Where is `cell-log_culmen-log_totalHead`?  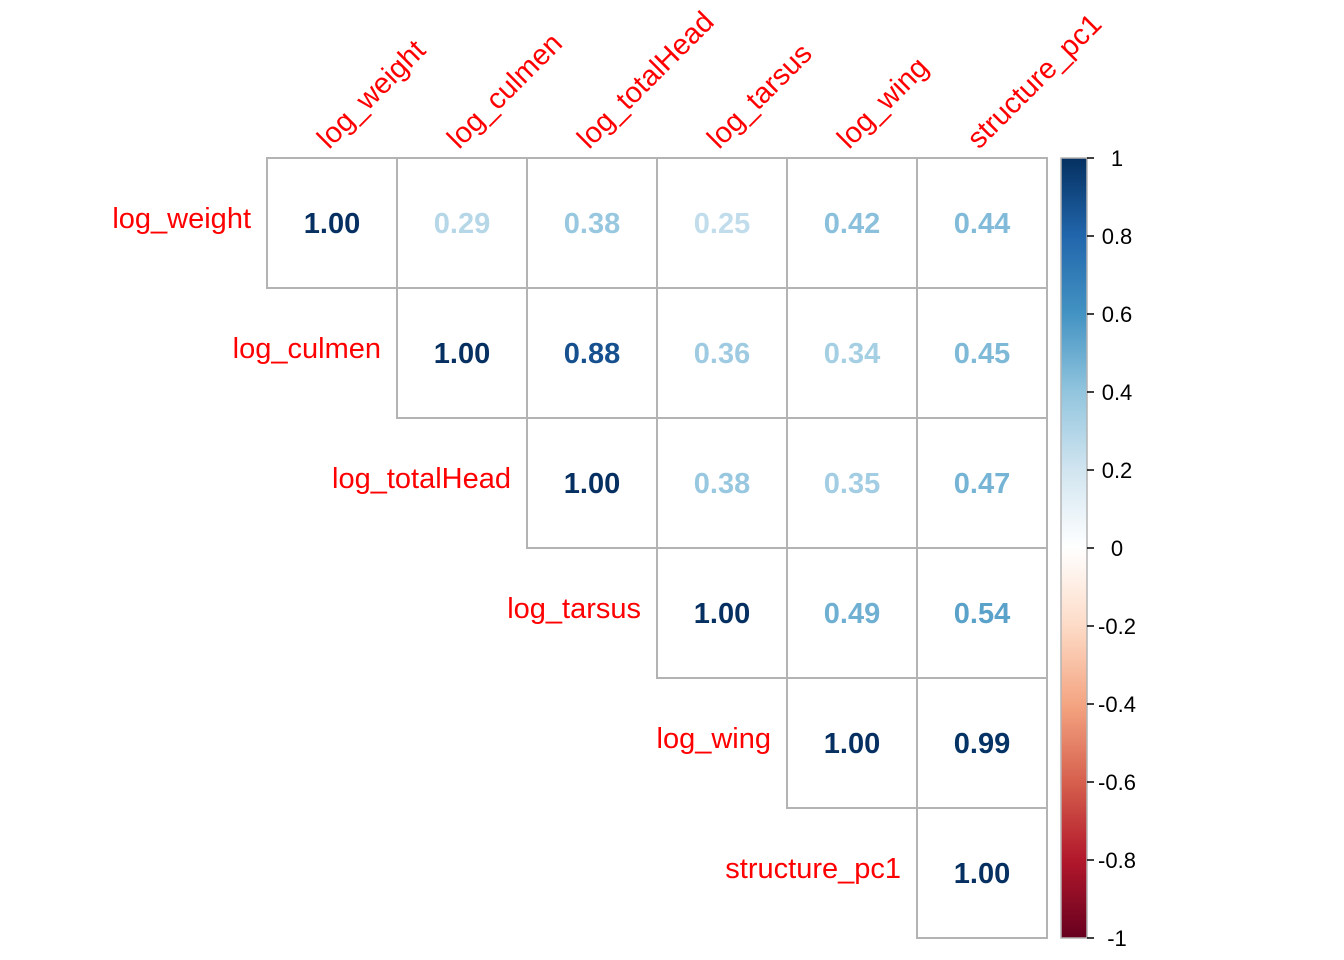
cell-log_culmen-log_totalHead is located at coordinates (592, 353).